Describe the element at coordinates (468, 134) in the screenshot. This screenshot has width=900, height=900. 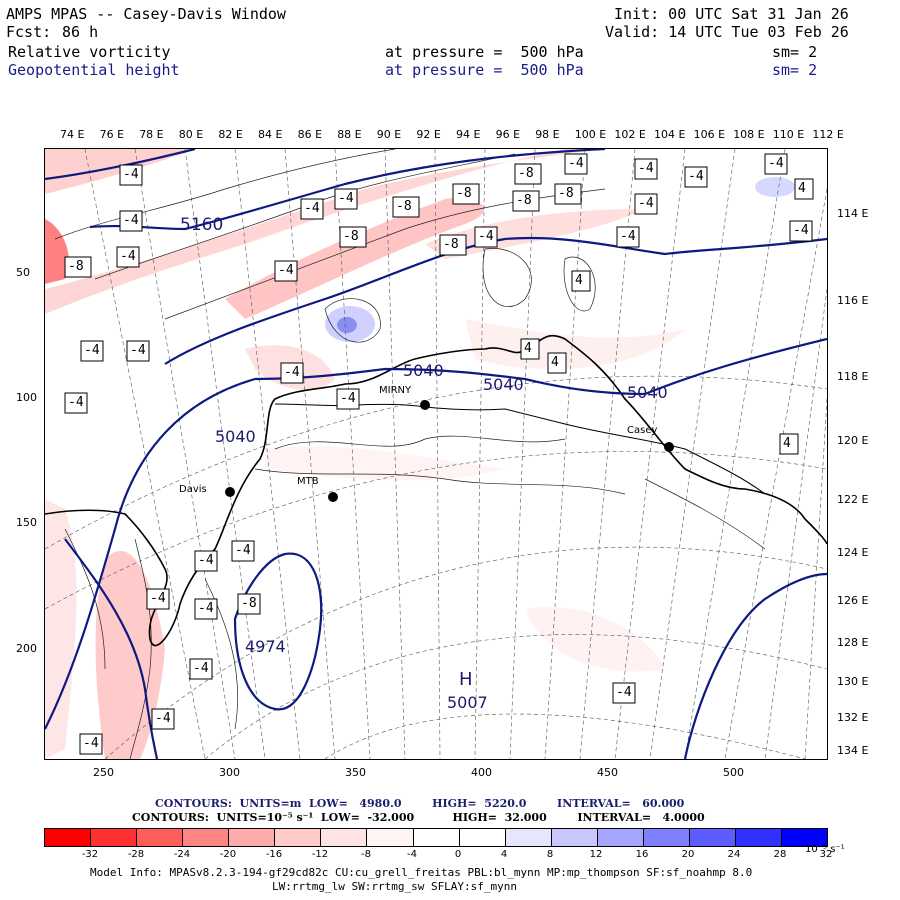
I see `top-tick-label: 94 E` at that location.